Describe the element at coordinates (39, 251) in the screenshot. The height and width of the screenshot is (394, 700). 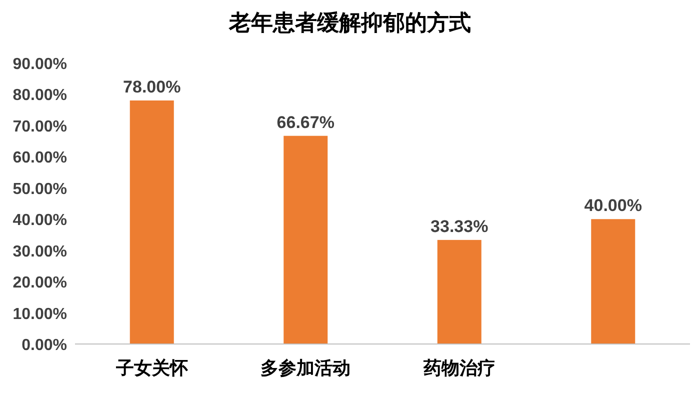
I see `y-tick-label: 30.00%` at that location.